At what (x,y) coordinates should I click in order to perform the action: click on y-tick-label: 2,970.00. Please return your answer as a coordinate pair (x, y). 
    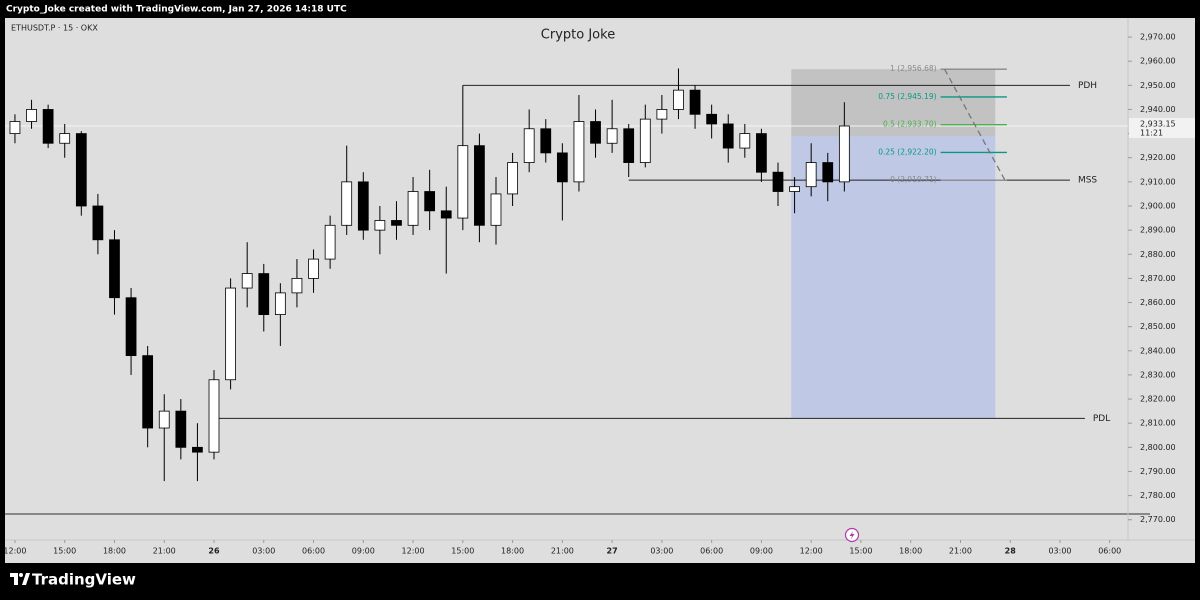
    Looking at the image, I should click on (1158, 37).